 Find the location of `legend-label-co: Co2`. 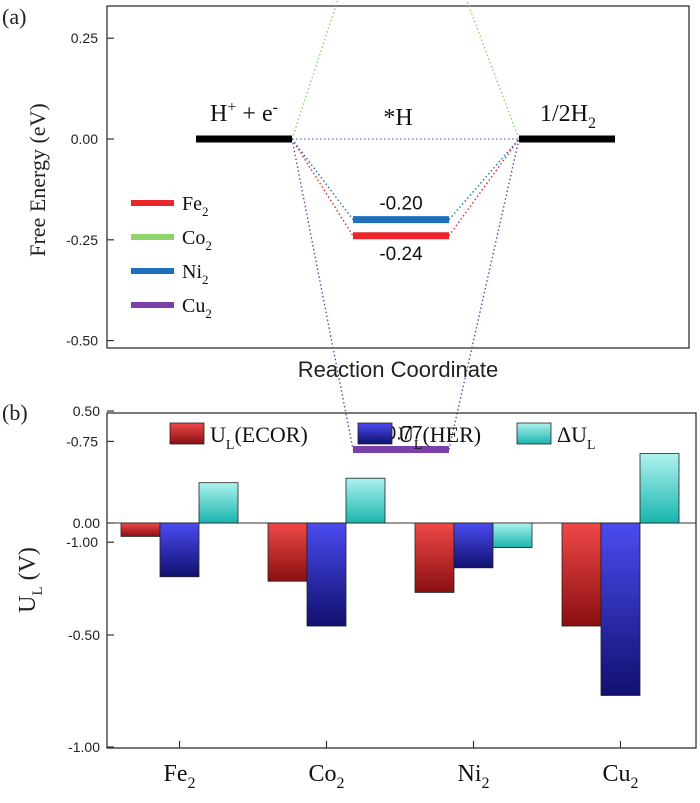

legend-label-co: Co2 is located at coordinates (197, 240).